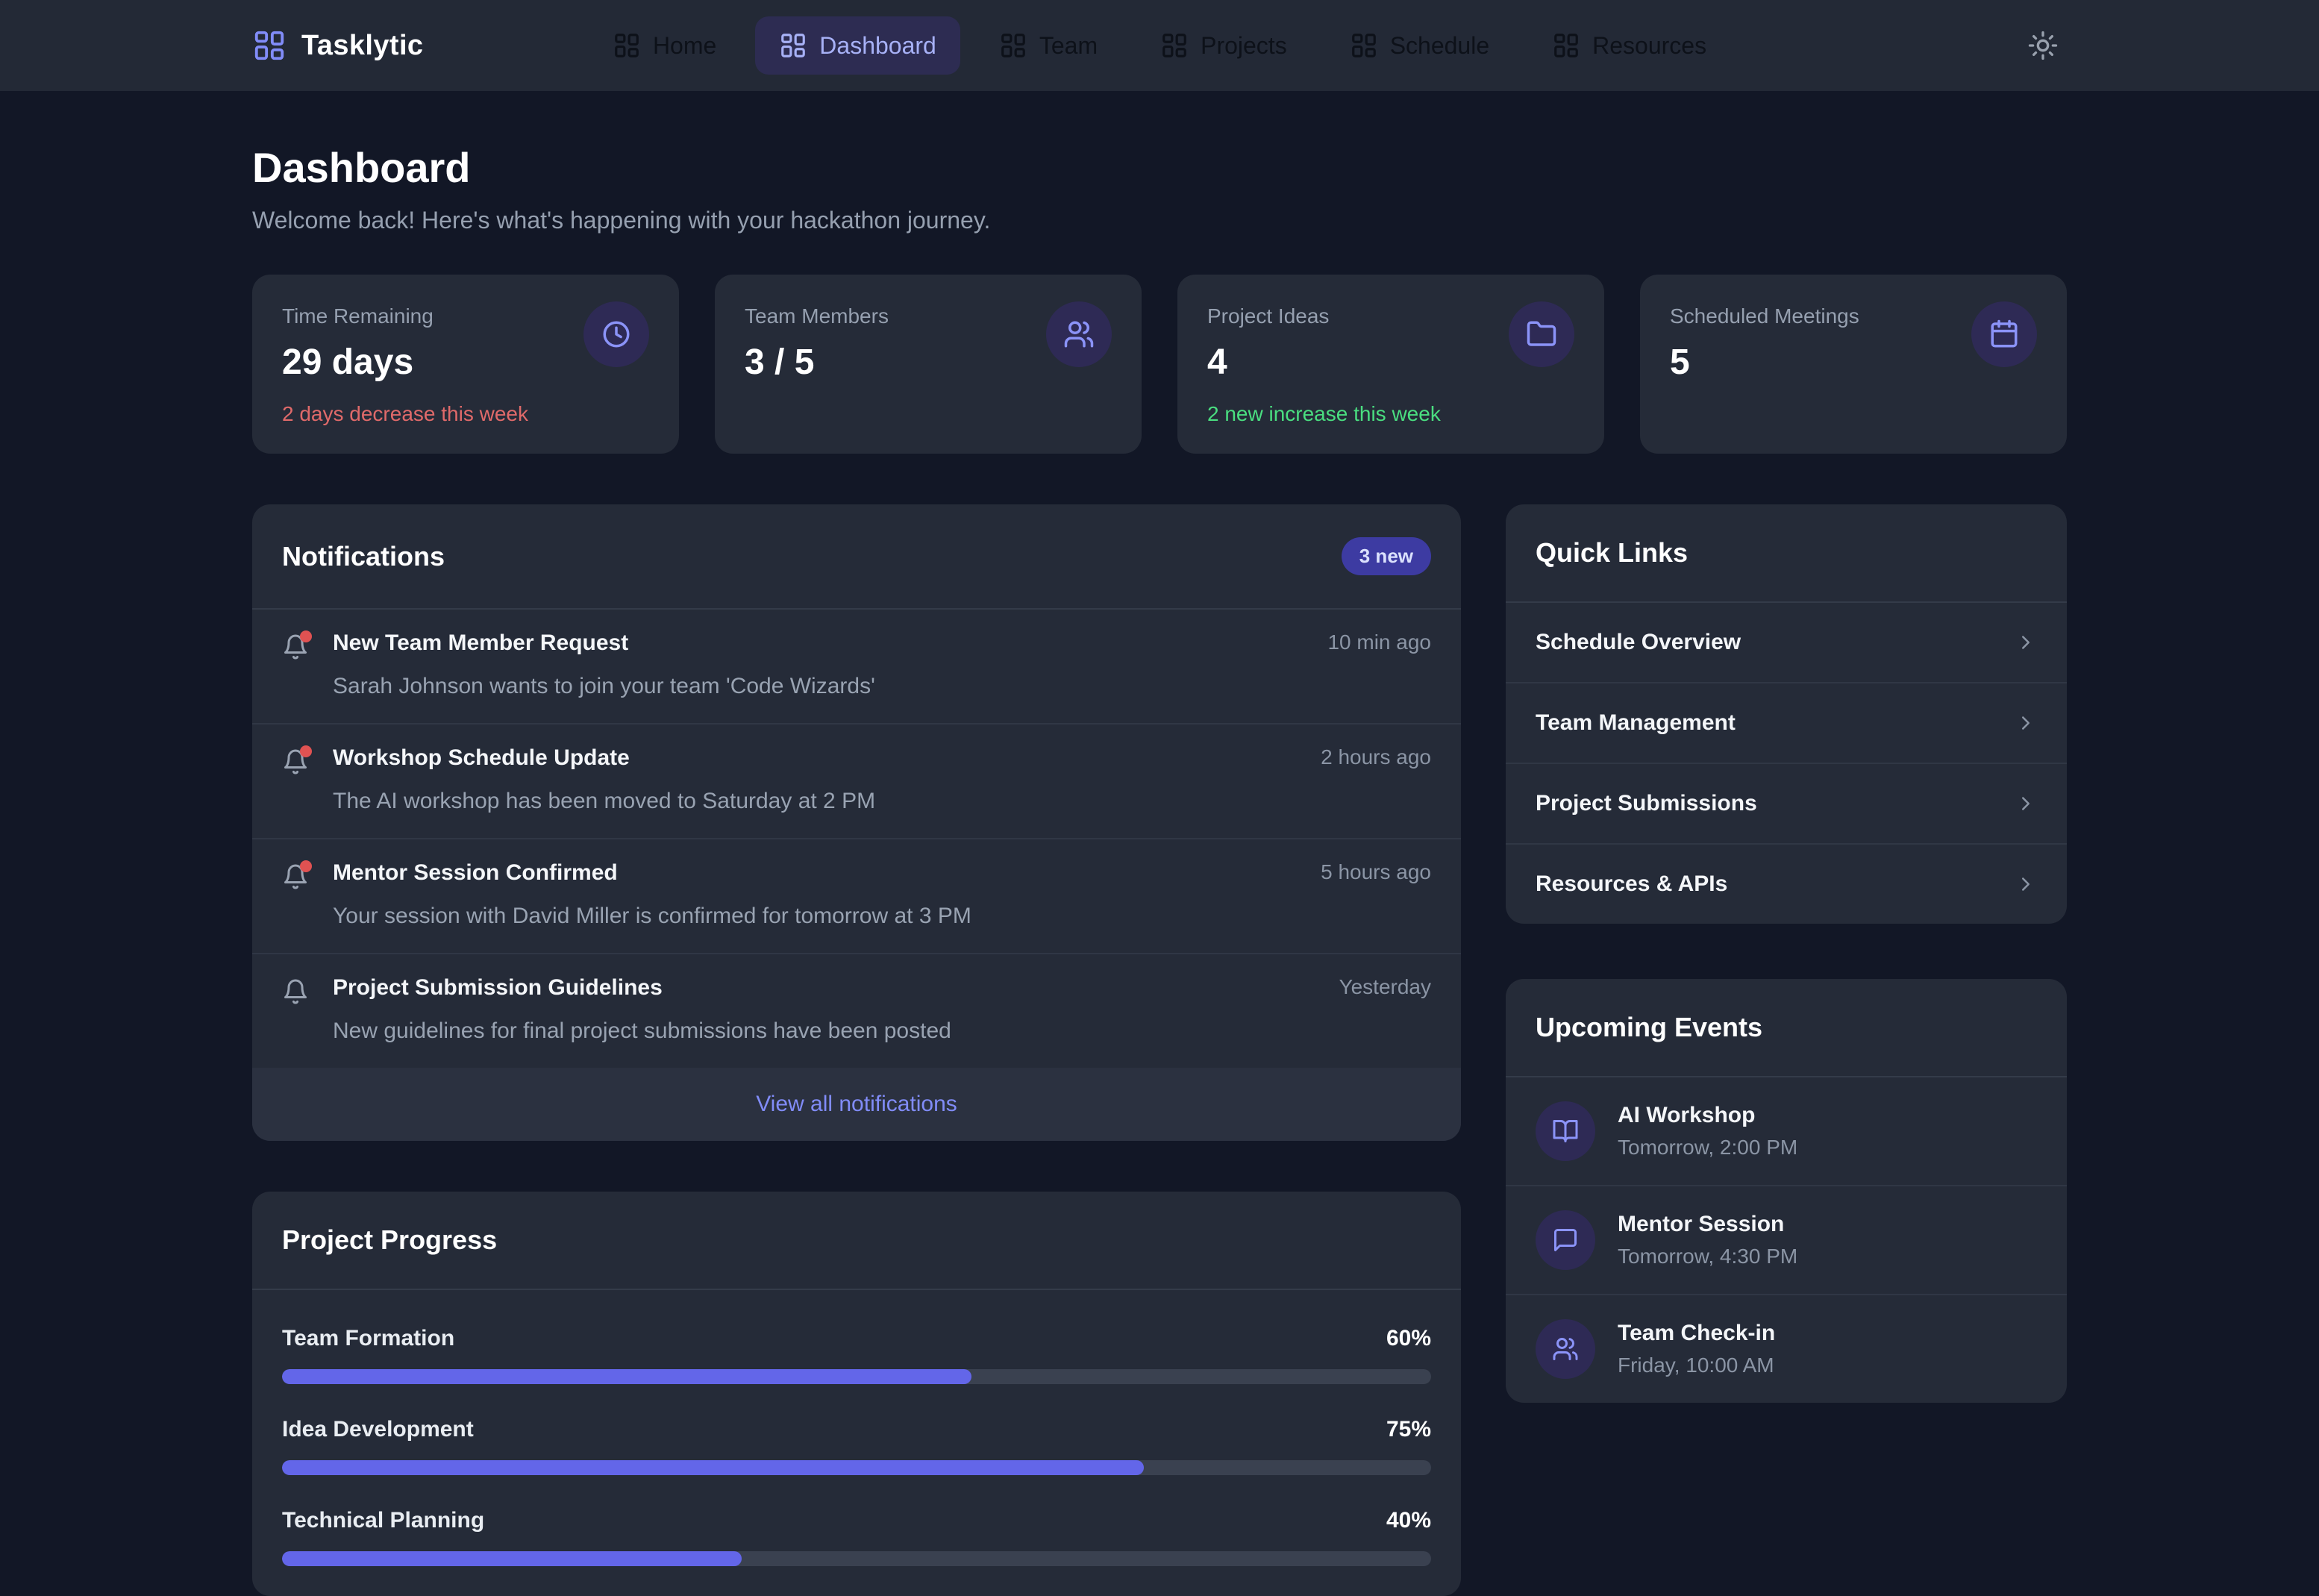 This screenshot has width=2319, height=1596. What do you see at coordinates (1650, 1027) in the screenshot?
I see `upcoming-events-title: Upcoming Events` at bounding box center [1650, 1027].